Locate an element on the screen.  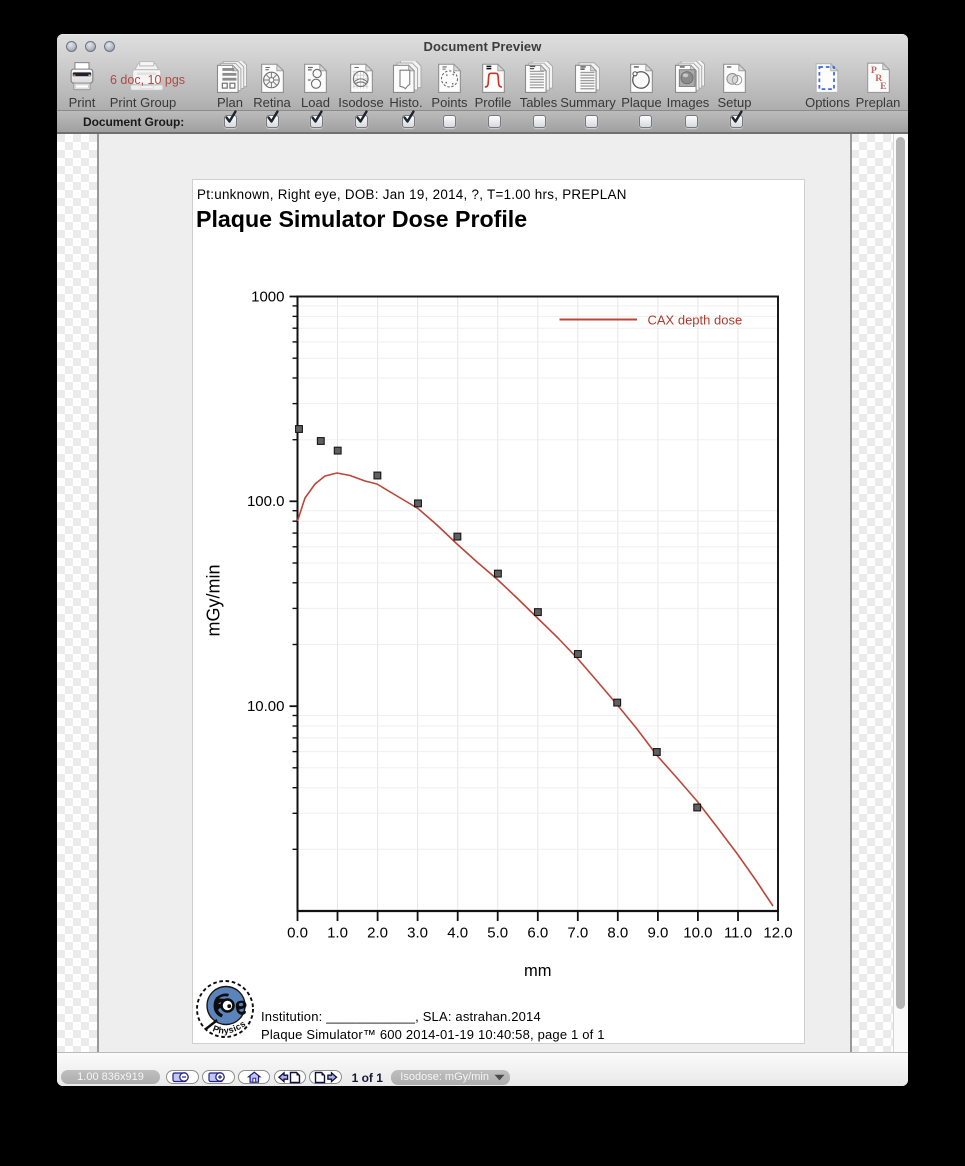
svg-text: 0.0 is located at coordinates (297, 933).